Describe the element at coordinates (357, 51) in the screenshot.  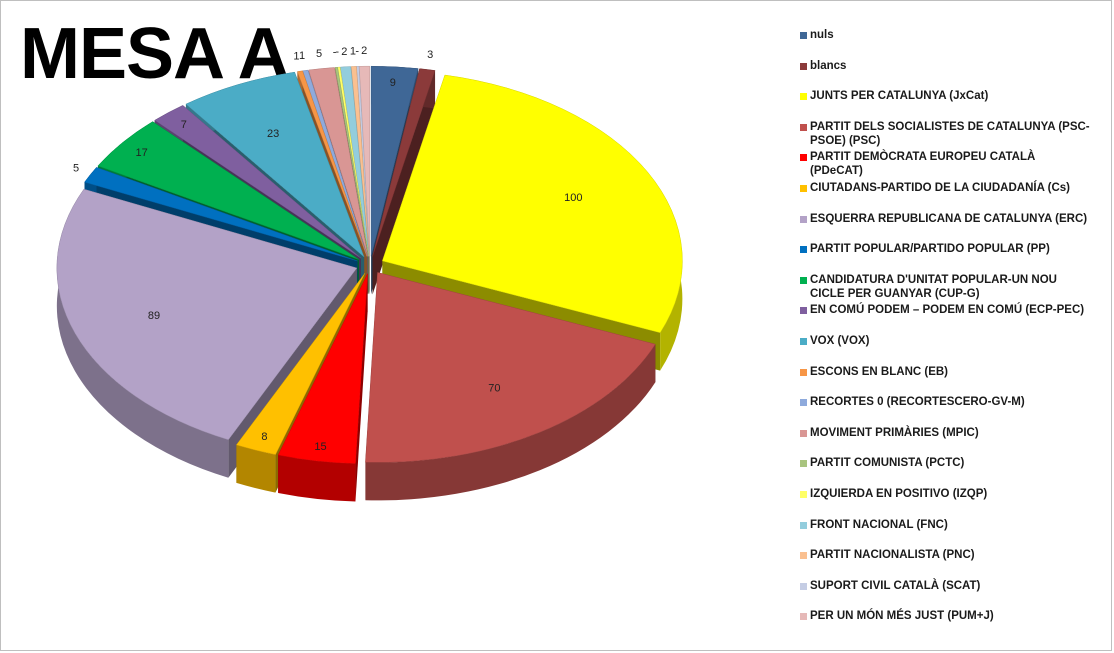
I see `data-label-suport-civil-catala-scat: -` at that location.